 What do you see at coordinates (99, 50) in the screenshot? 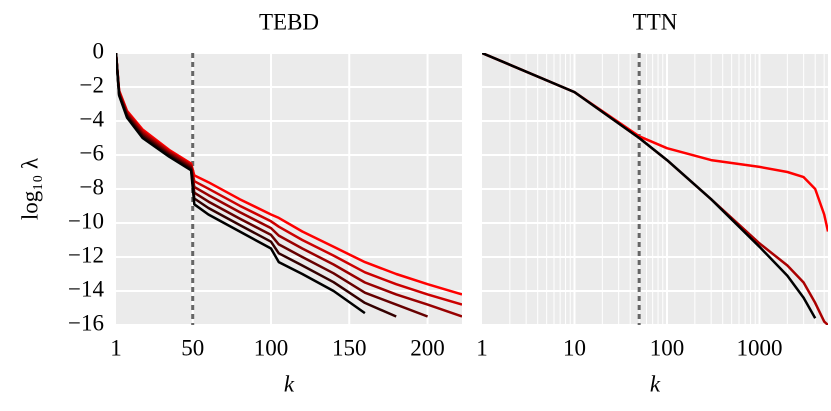
I see `y-tick-label: 0` at bounding box center [99, 50].